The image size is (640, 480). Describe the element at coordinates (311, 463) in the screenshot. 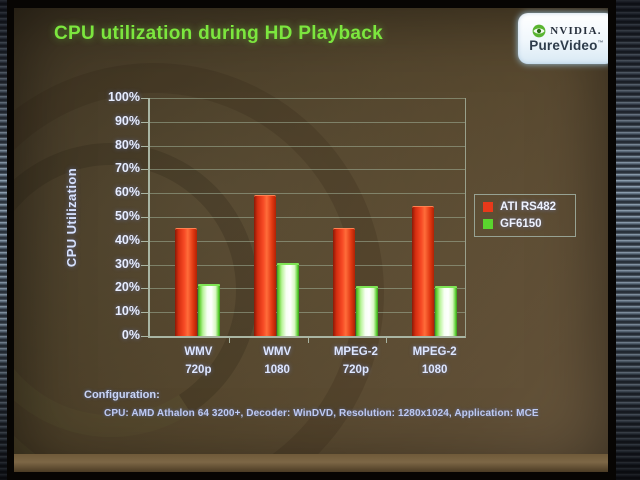

I see `screen-bottom-edge` at that location.